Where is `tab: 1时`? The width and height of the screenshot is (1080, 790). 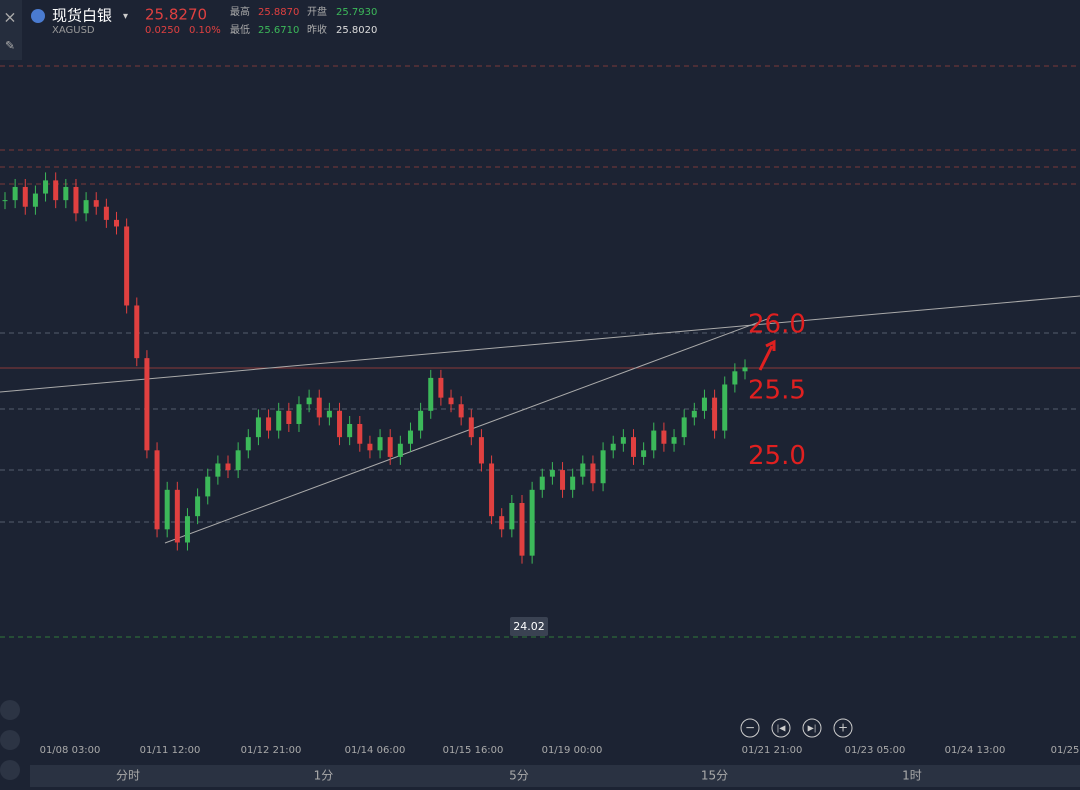 tab: 1时 is located at coordinates (912, 776).